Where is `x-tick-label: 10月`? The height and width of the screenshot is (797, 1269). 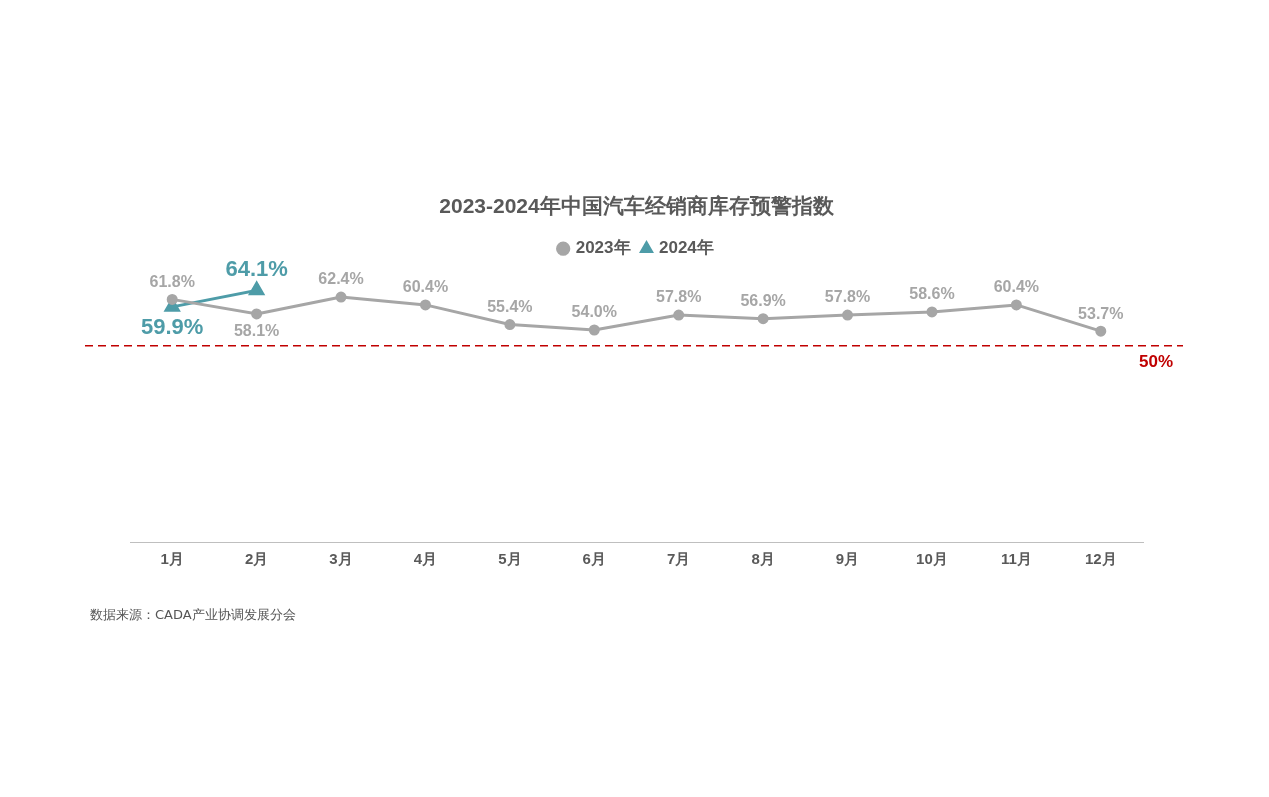
x-tick-label: 10月 is located at coordinates (932, 559).